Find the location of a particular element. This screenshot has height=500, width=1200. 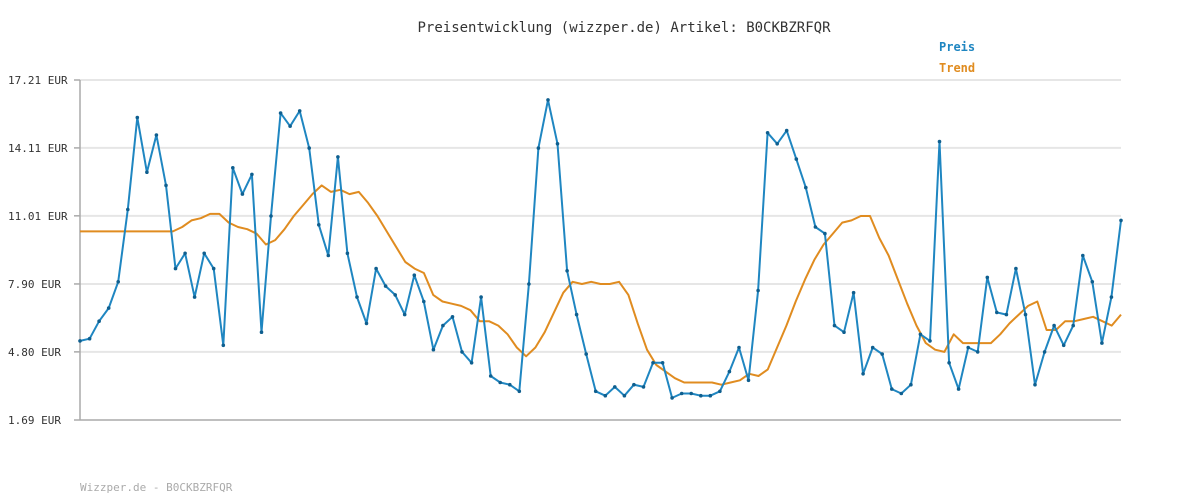

y-tick-label: 1.69 EUR is located at coordinates (34, 420).